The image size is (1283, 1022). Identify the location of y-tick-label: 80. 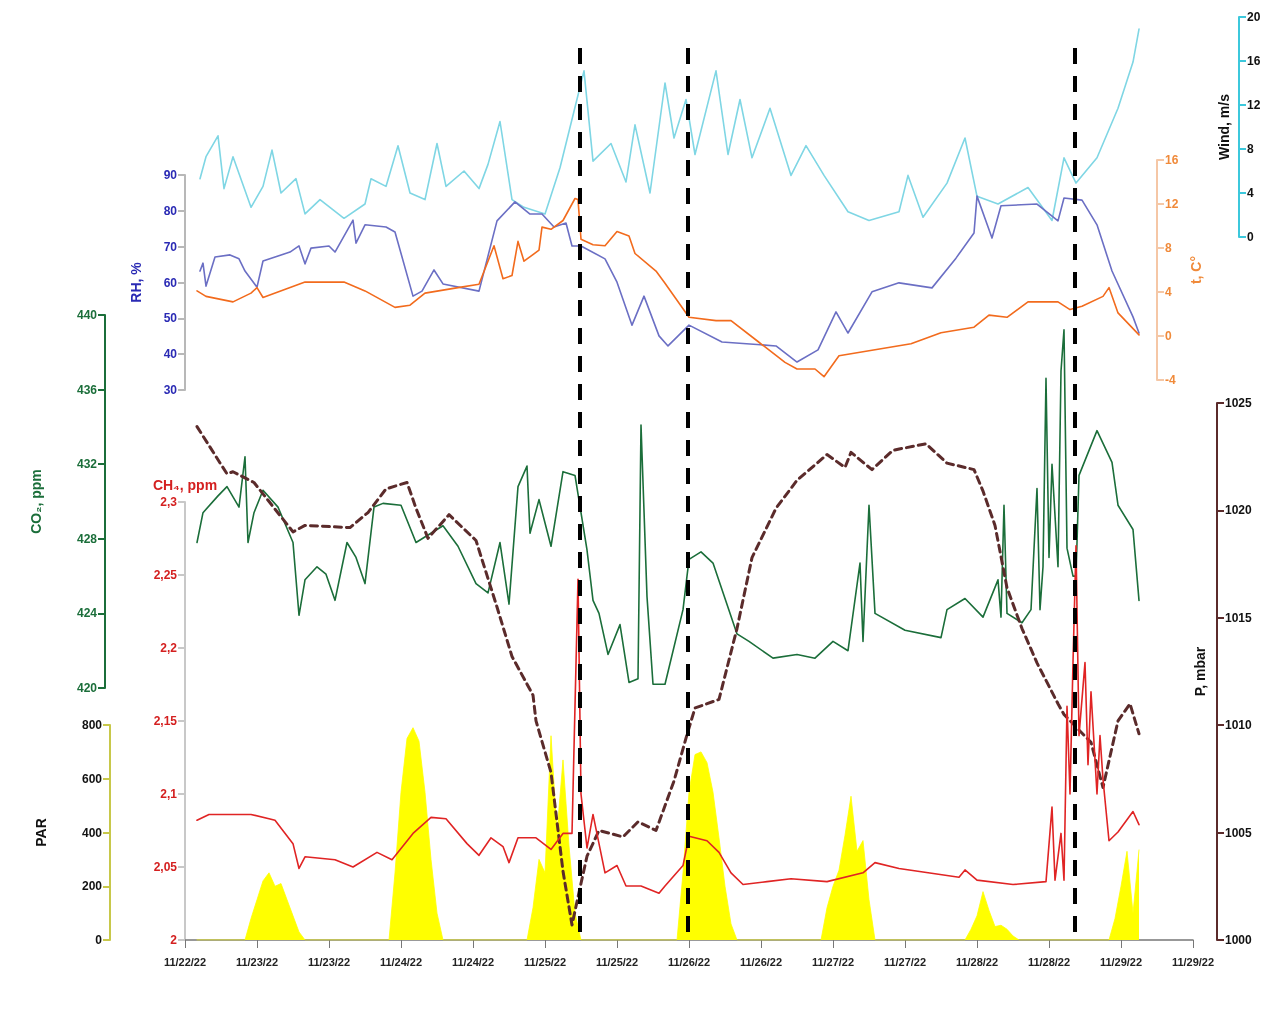
(170, 210).